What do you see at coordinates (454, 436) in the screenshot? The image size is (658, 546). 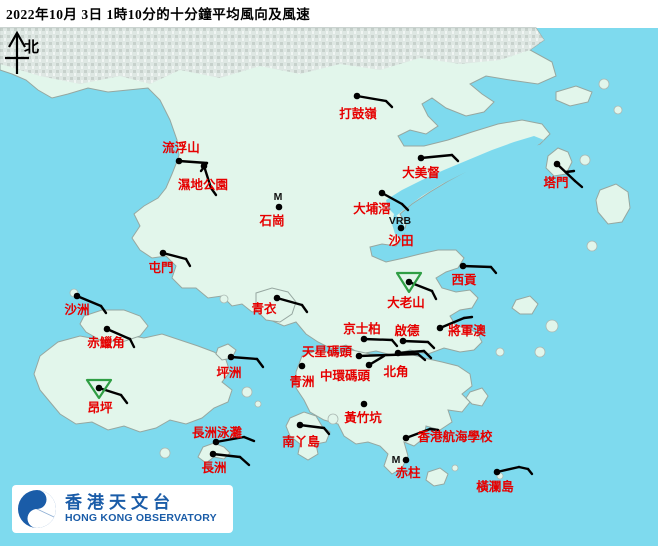 I see `station-label: 香港航海學校` at bounding box center [454, 436].